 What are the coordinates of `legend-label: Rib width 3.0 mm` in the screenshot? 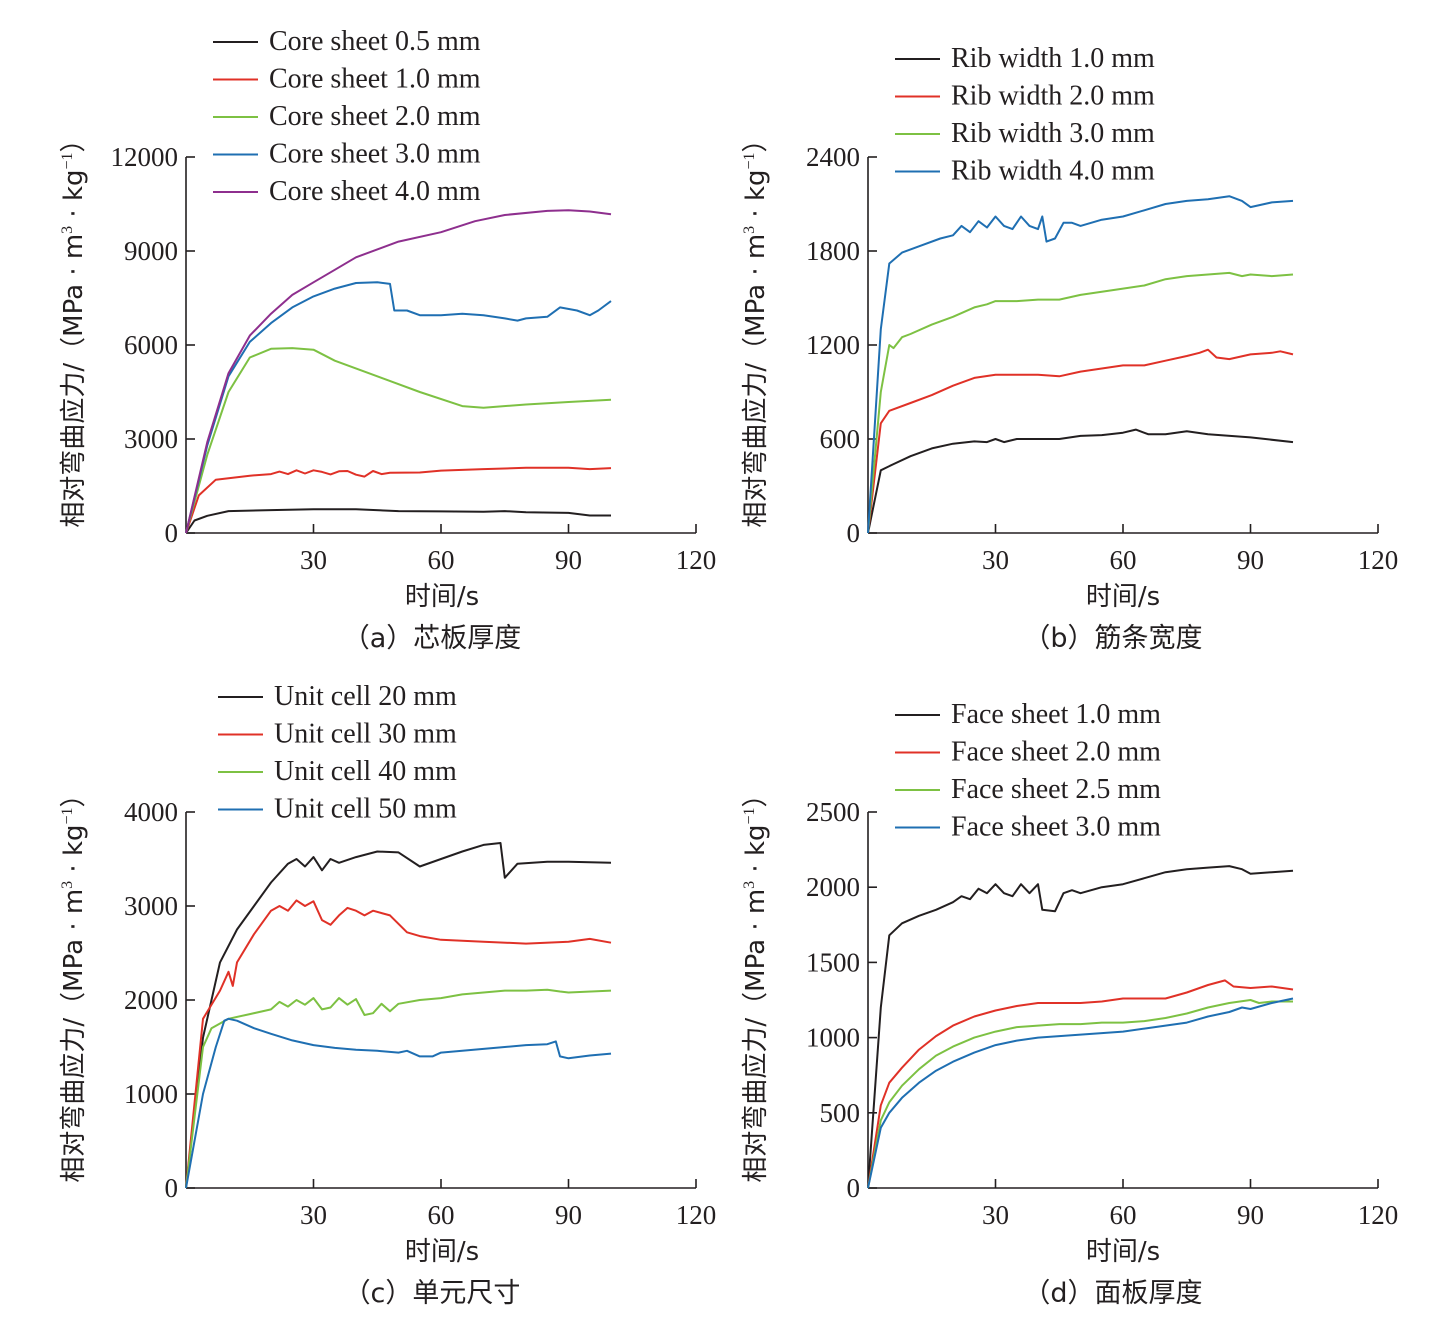 It's located at (1053, 133).